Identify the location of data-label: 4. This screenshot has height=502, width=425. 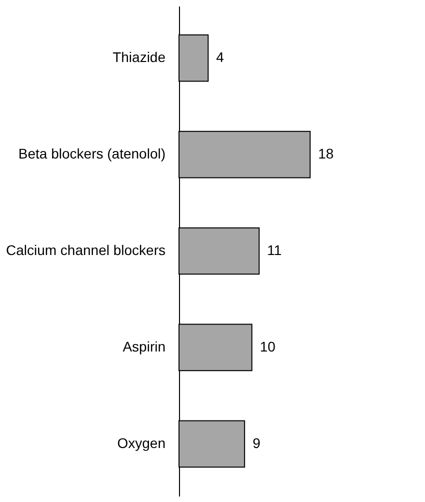
(220, 57).